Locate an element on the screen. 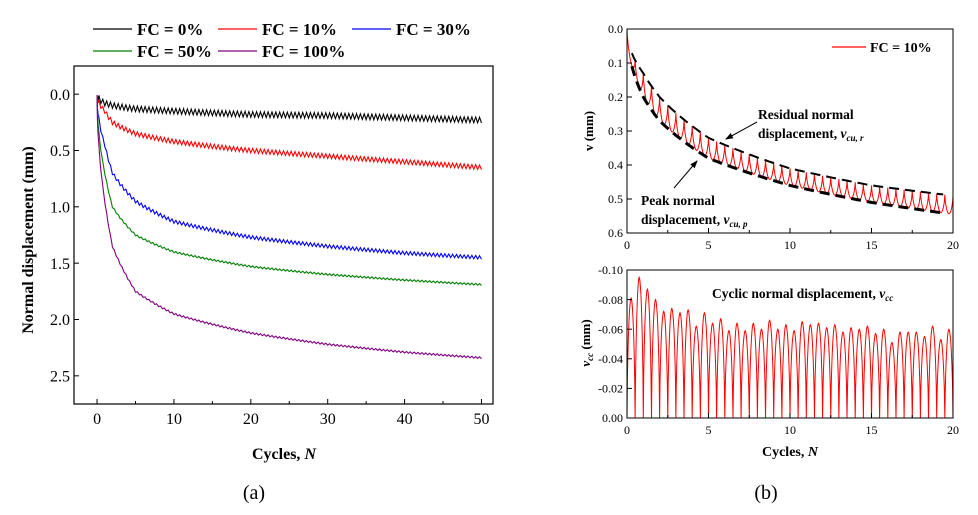 This screenshot has height=515, width=978. y-tick-label: 0.4 is located at coordinates (615, 165).